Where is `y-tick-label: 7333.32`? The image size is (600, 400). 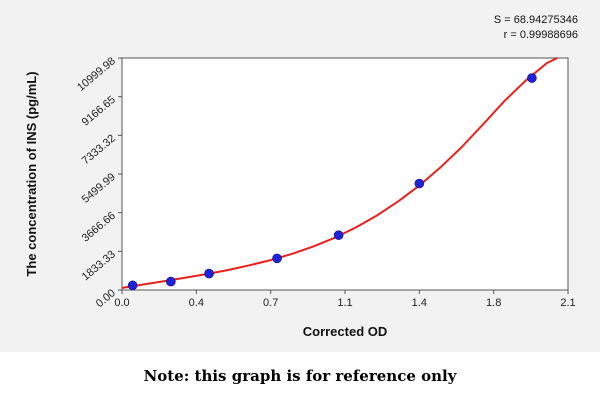 y-tick-label: 7333.32 is located at coordinates (99, 149).